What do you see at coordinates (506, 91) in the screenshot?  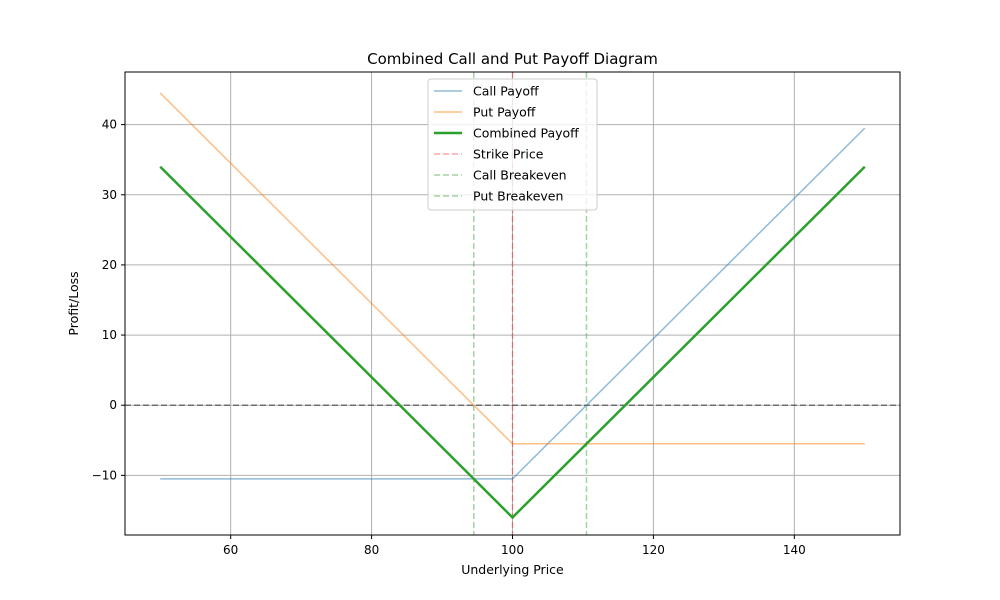 I see `legend-label: Call Payoff` at bounding box center [506, 91].